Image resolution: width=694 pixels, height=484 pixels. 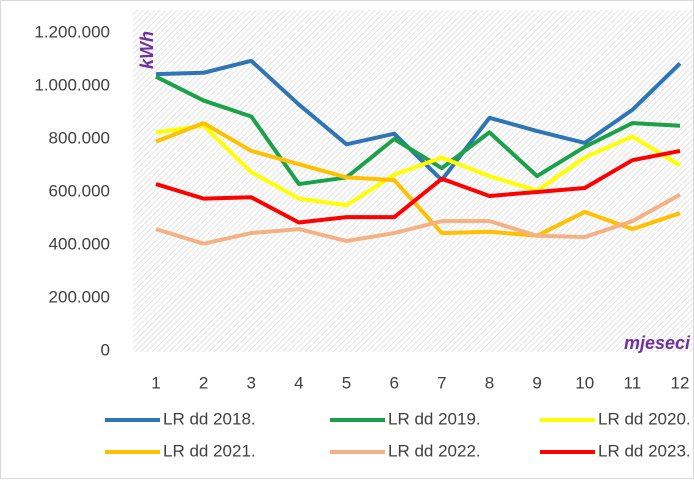 I want to click on x-tick-label: 11, so click(x=633, y=382).